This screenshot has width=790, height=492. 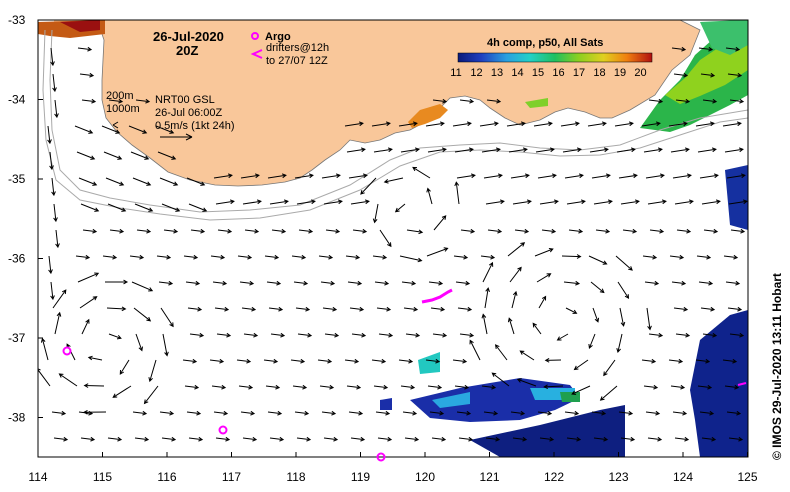 I want to click on y-tick-label: -33, so click(x=17, y=20).